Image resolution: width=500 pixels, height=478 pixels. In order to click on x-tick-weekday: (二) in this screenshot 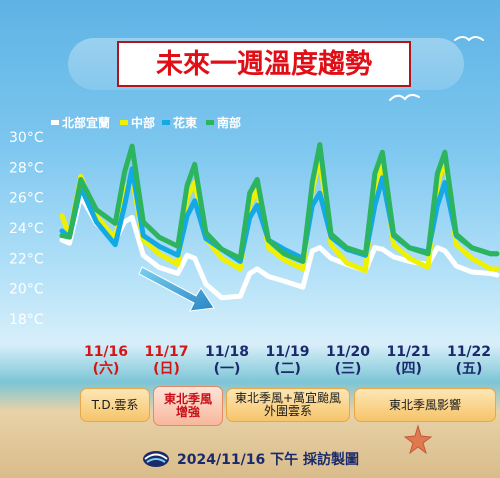, I will do `click(287, 369)`.